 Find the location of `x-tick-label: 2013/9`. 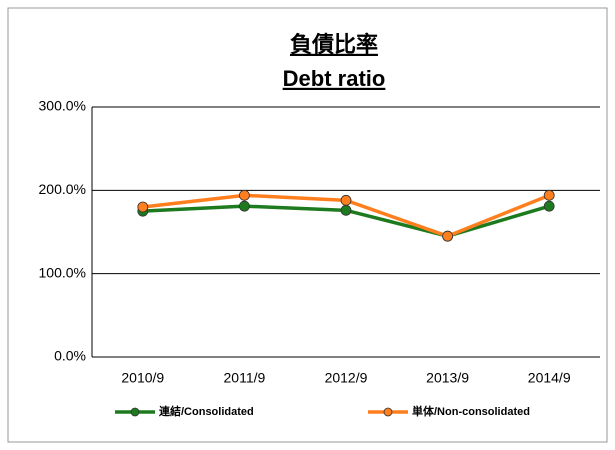

x-tick-label: 2013/9 is located at coordinates (447, 378).